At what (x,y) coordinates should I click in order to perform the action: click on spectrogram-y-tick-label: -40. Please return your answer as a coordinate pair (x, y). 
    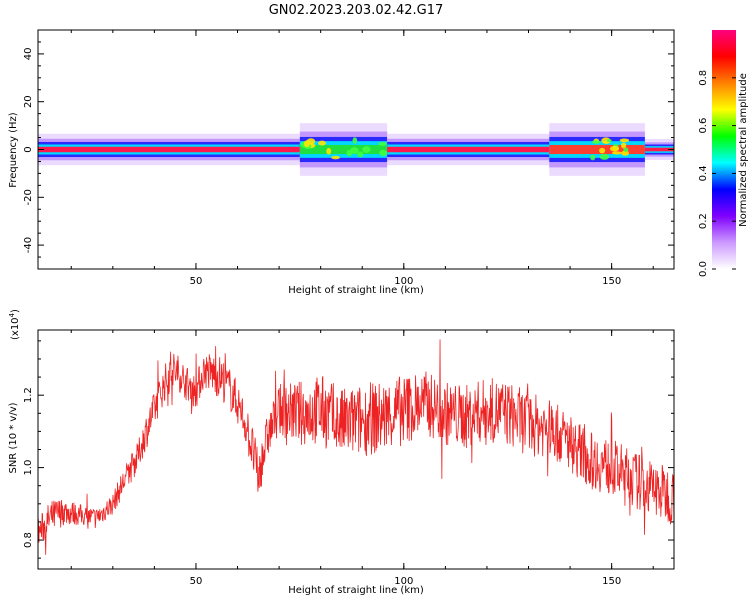
    Looking at the image, I should click on (28, 245).